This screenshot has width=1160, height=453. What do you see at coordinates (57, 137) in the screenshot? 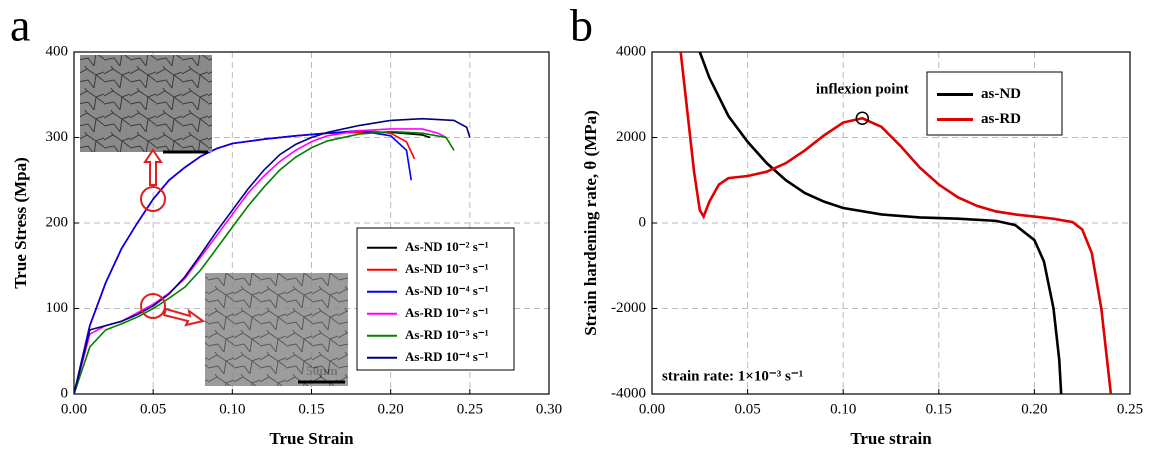
I see `y-tick-label: 300` at bounding box center [57, 137].